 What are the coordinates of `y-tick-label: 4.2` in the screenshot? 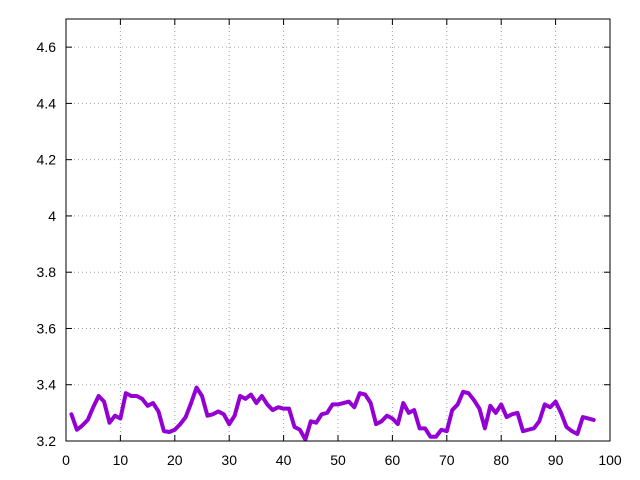 It's located at (47, 160).